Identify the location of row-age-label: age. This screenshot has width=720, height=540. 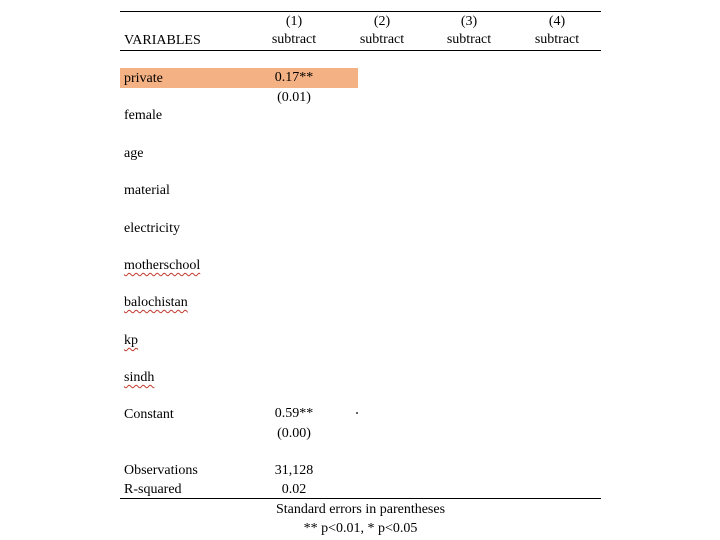
(134, 153).